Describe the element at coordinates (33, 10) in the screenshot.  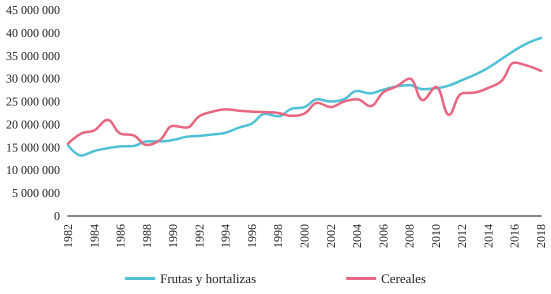
I see `y-tick-label: 45 000 000` at that location.